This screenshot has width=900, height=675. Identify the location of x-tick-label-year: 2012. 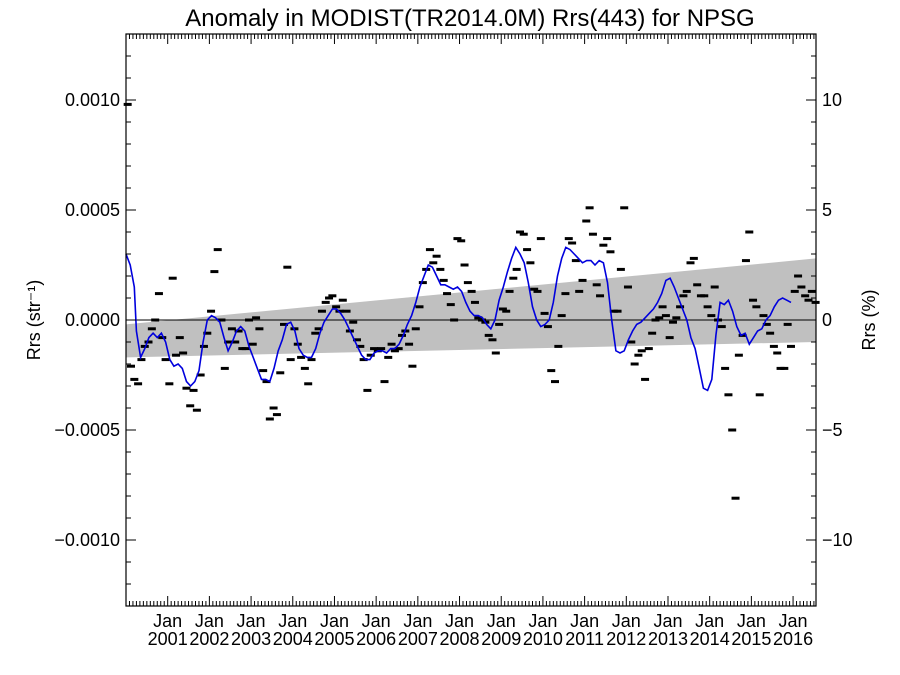
(626, 639).